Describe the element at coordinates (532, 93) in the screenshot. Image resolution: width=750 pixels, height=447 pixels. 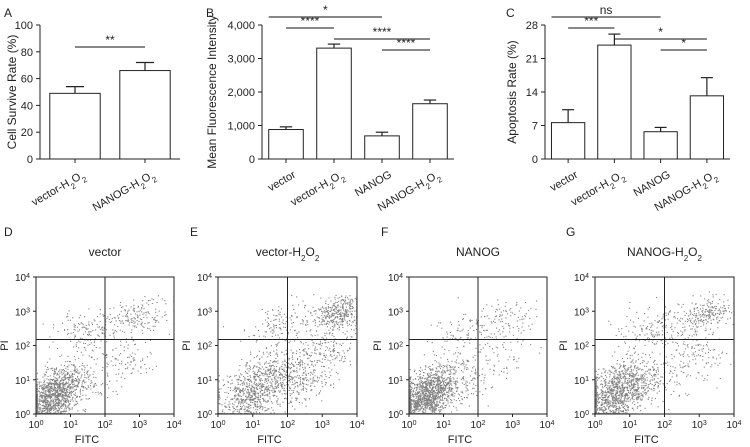
I see `y-tick-label: 14` at that location.